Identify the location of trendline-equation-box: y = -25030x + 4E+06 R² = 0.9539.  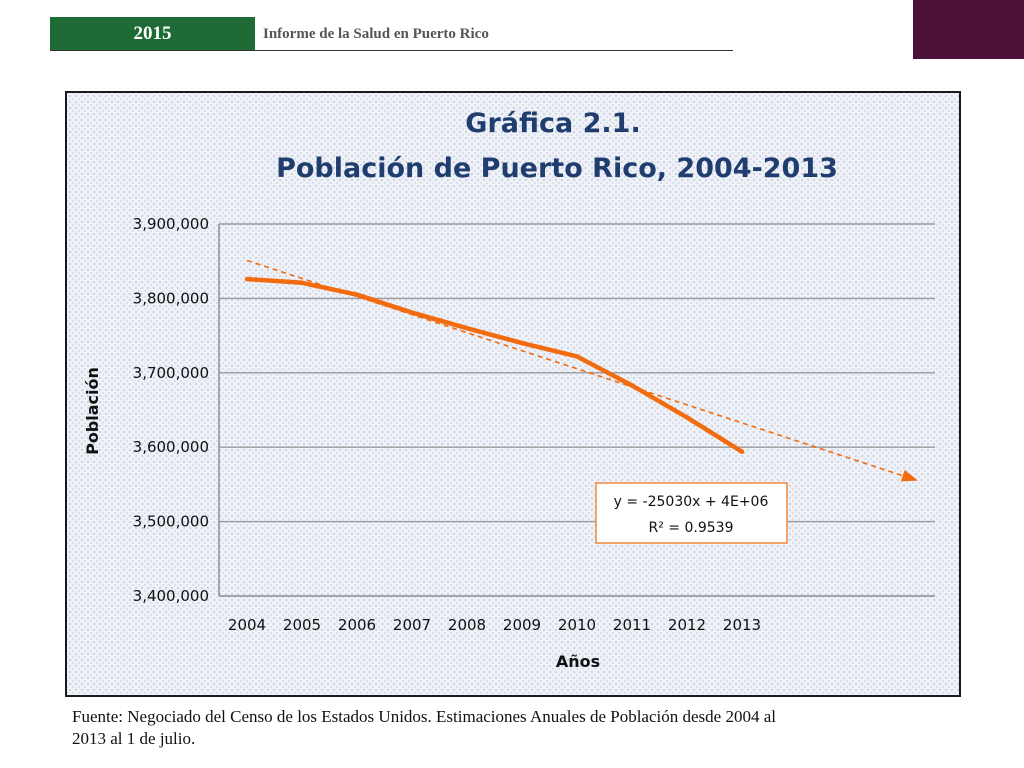
(691, 513).